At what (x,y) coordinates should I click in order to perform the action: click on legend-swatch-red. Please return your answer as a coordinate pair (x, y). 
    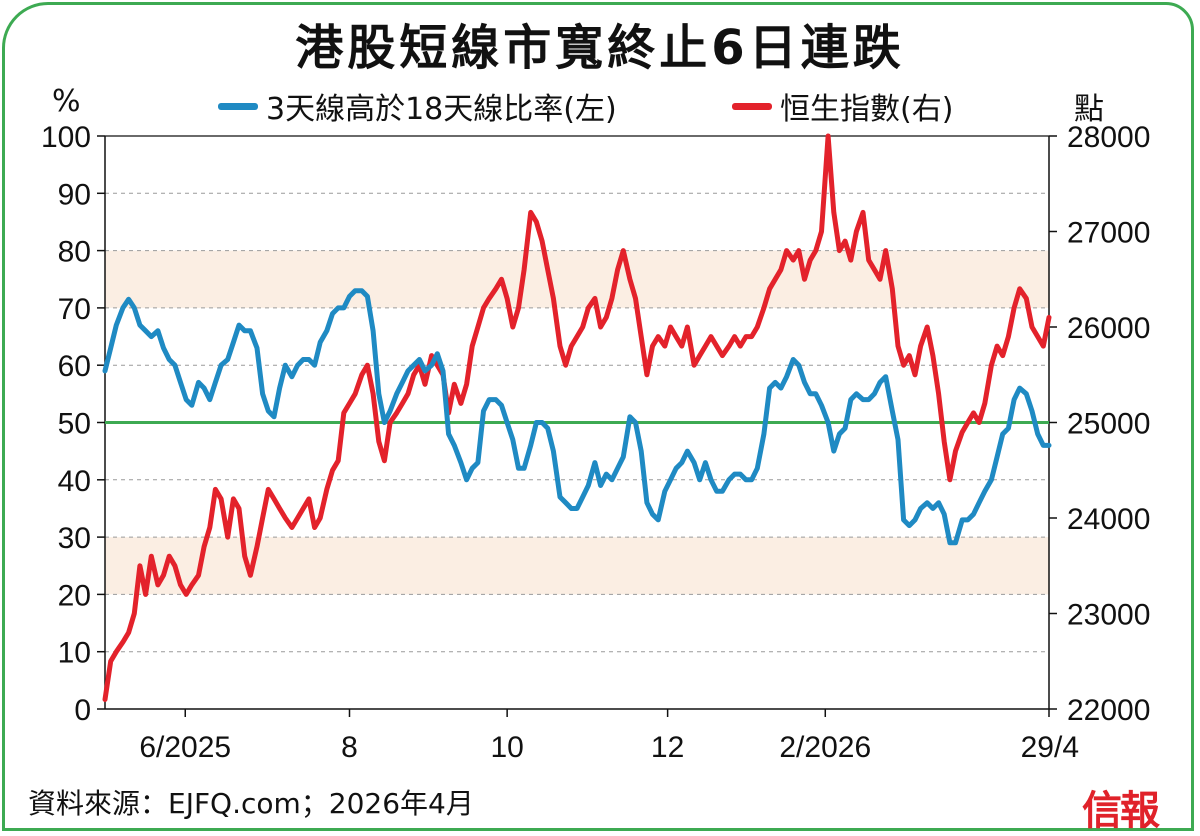
    Looking at the image, I should click on (752, 106).